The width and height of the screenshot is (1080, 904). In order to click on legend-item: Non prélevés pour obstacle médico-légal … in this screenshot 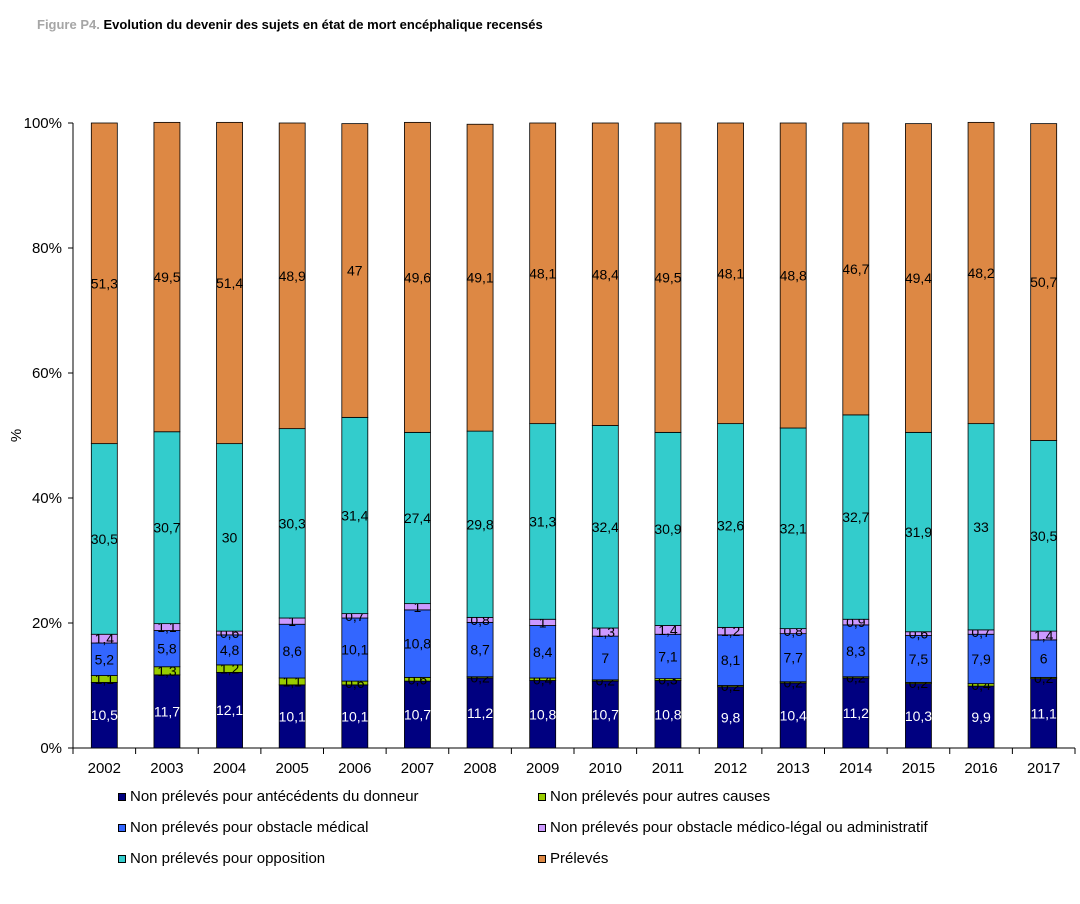, I will do `click(733, 827)`.